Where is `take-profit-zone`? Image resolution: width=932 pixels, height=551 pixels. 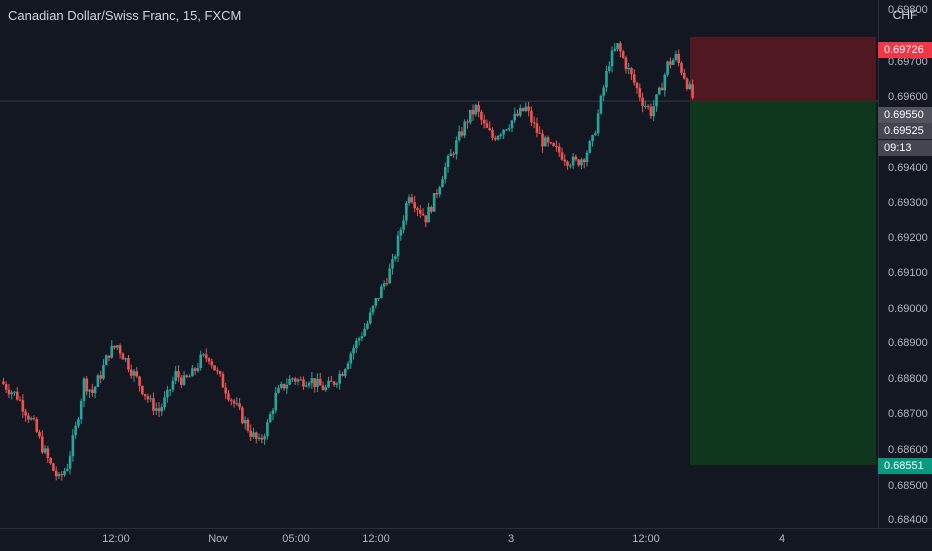 take-profit-zone is located at coordinates (783, 283).